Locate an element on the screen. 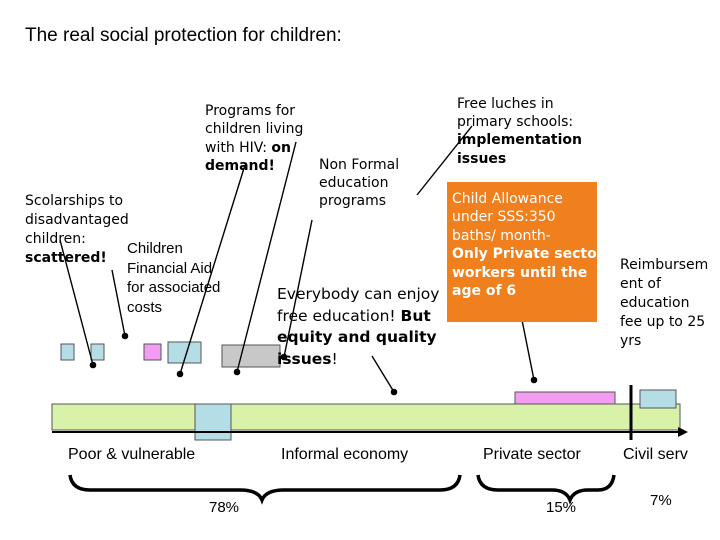 Image resolution: width=720 pixels, height=540 pixels. box-blue-tall is located at coordinates (213, 422).